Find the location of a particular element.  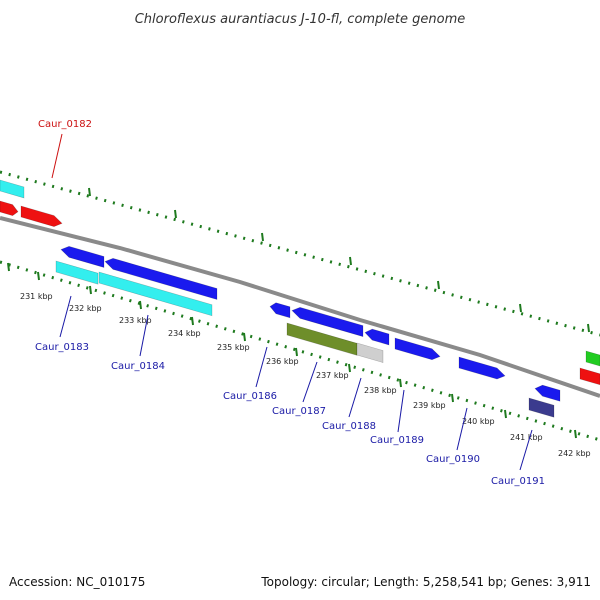

gene-feature-gray is located at coordinates (370, 352).